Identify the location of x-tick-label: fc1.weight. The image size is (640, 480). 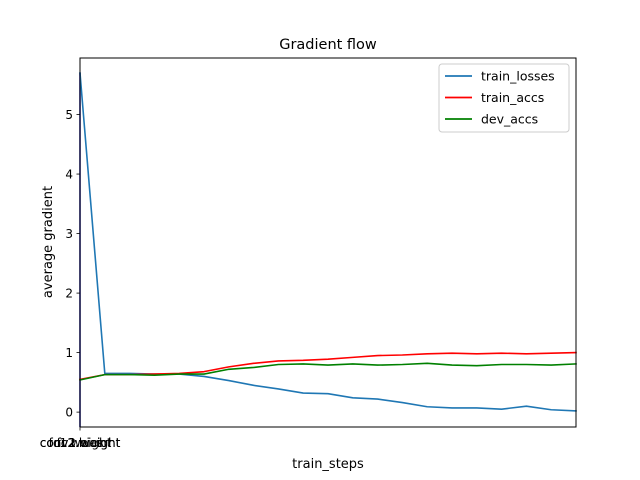
(80, 443).